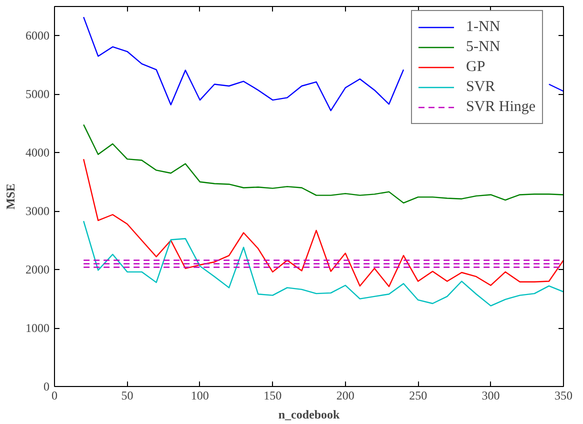  I want to click on x-tick-label: 300, so click(491, 395).